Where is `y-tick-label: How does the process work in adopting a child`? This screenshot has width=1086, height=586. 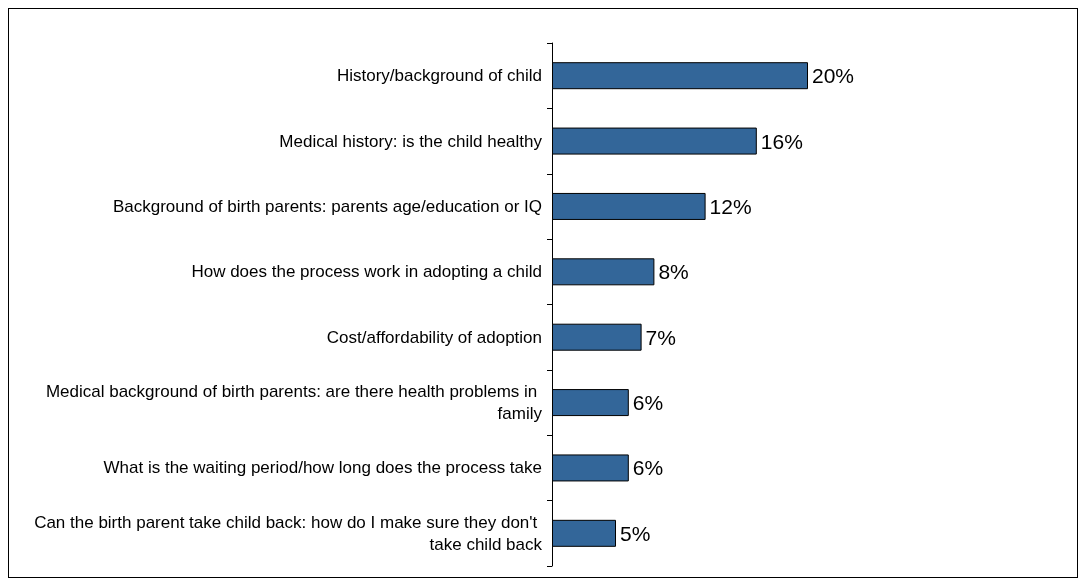 y-tick-label: How does the process work in adopting a child is located at coordinates (366, 272).